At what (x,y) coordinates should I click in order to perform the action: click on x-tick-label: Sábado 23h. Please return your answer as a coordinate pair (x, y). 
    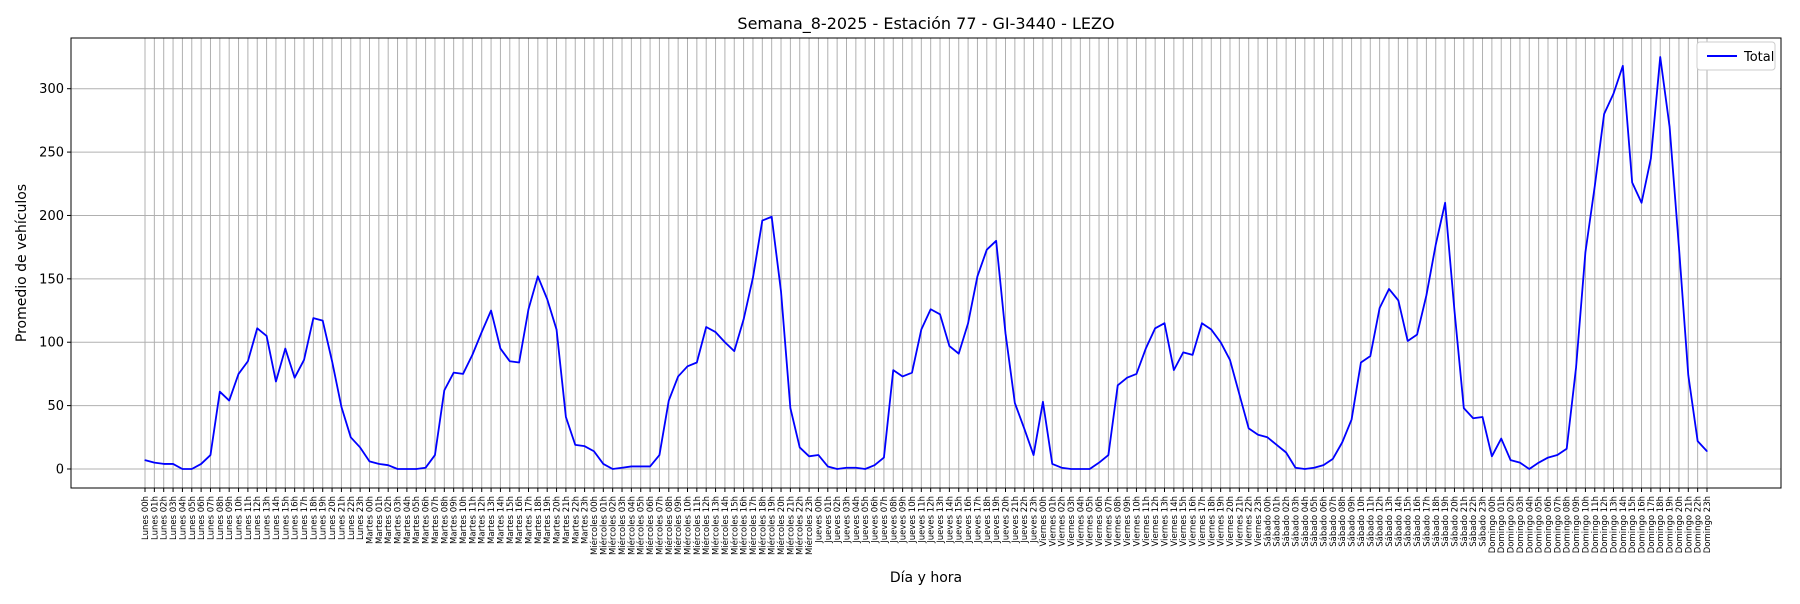
    Looking at the image, I should click on (1484, 521).